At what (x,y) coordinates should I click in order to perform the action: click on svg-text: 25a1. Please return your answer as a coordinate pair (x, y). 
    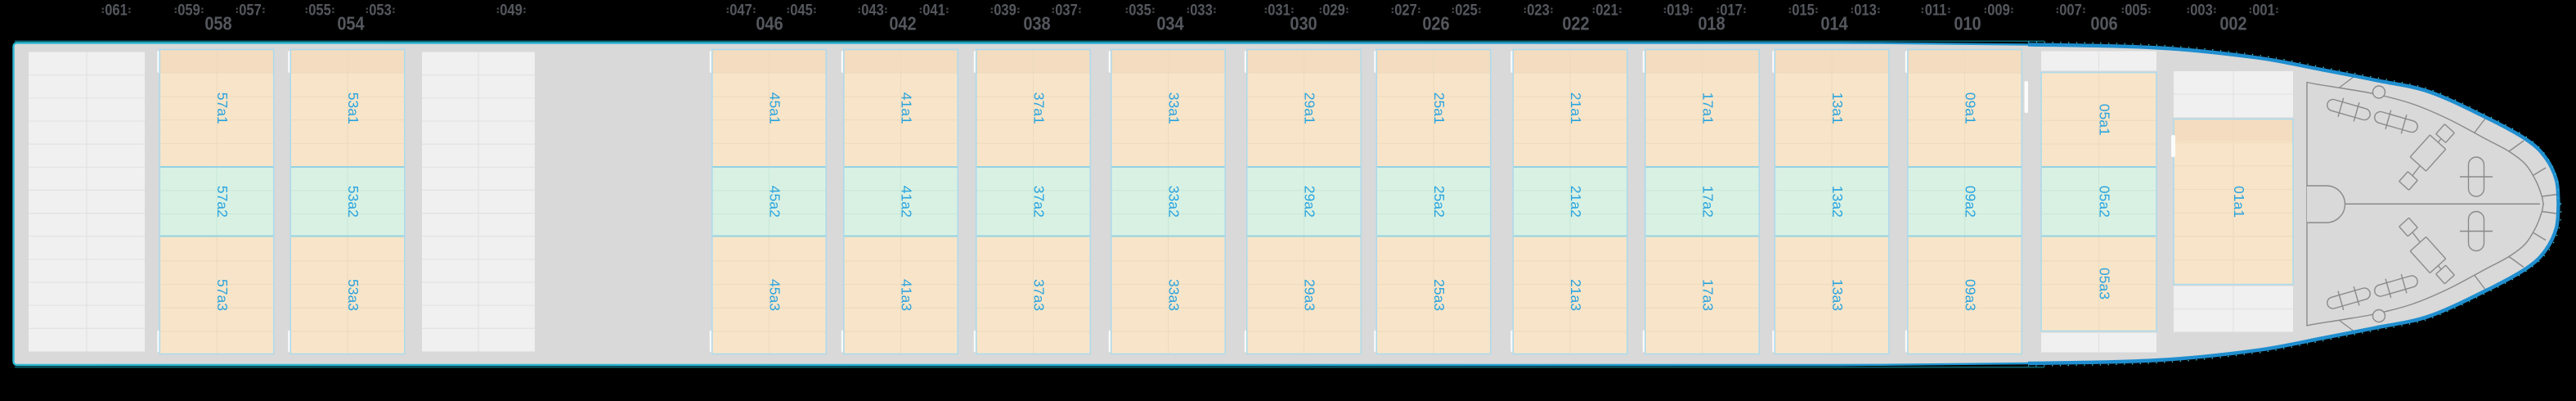
    Looking at the image, I should click on (1439, 108).